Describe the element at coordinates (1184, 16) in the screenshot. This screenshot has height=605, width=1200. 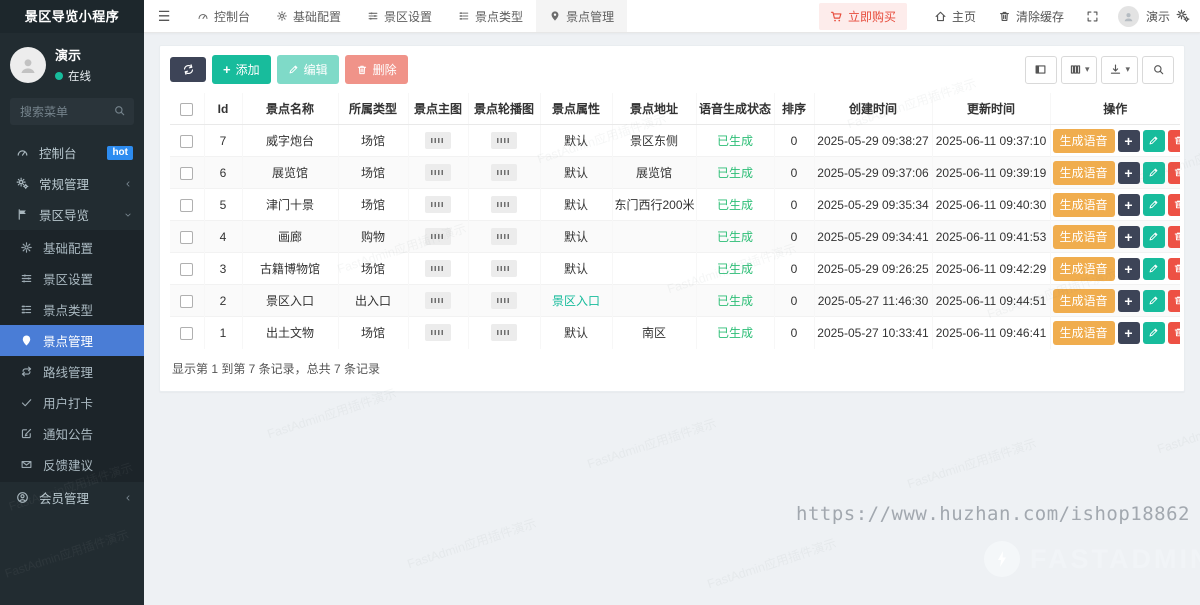
I see `settings-button` at that location.